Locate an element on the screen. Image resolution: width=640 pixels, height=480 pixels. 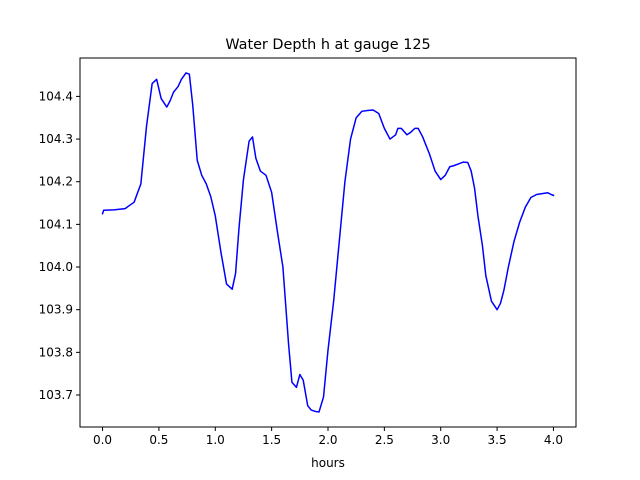
chart-title: Water Depth h at gauge 125 is located at coordinates (327, 45).